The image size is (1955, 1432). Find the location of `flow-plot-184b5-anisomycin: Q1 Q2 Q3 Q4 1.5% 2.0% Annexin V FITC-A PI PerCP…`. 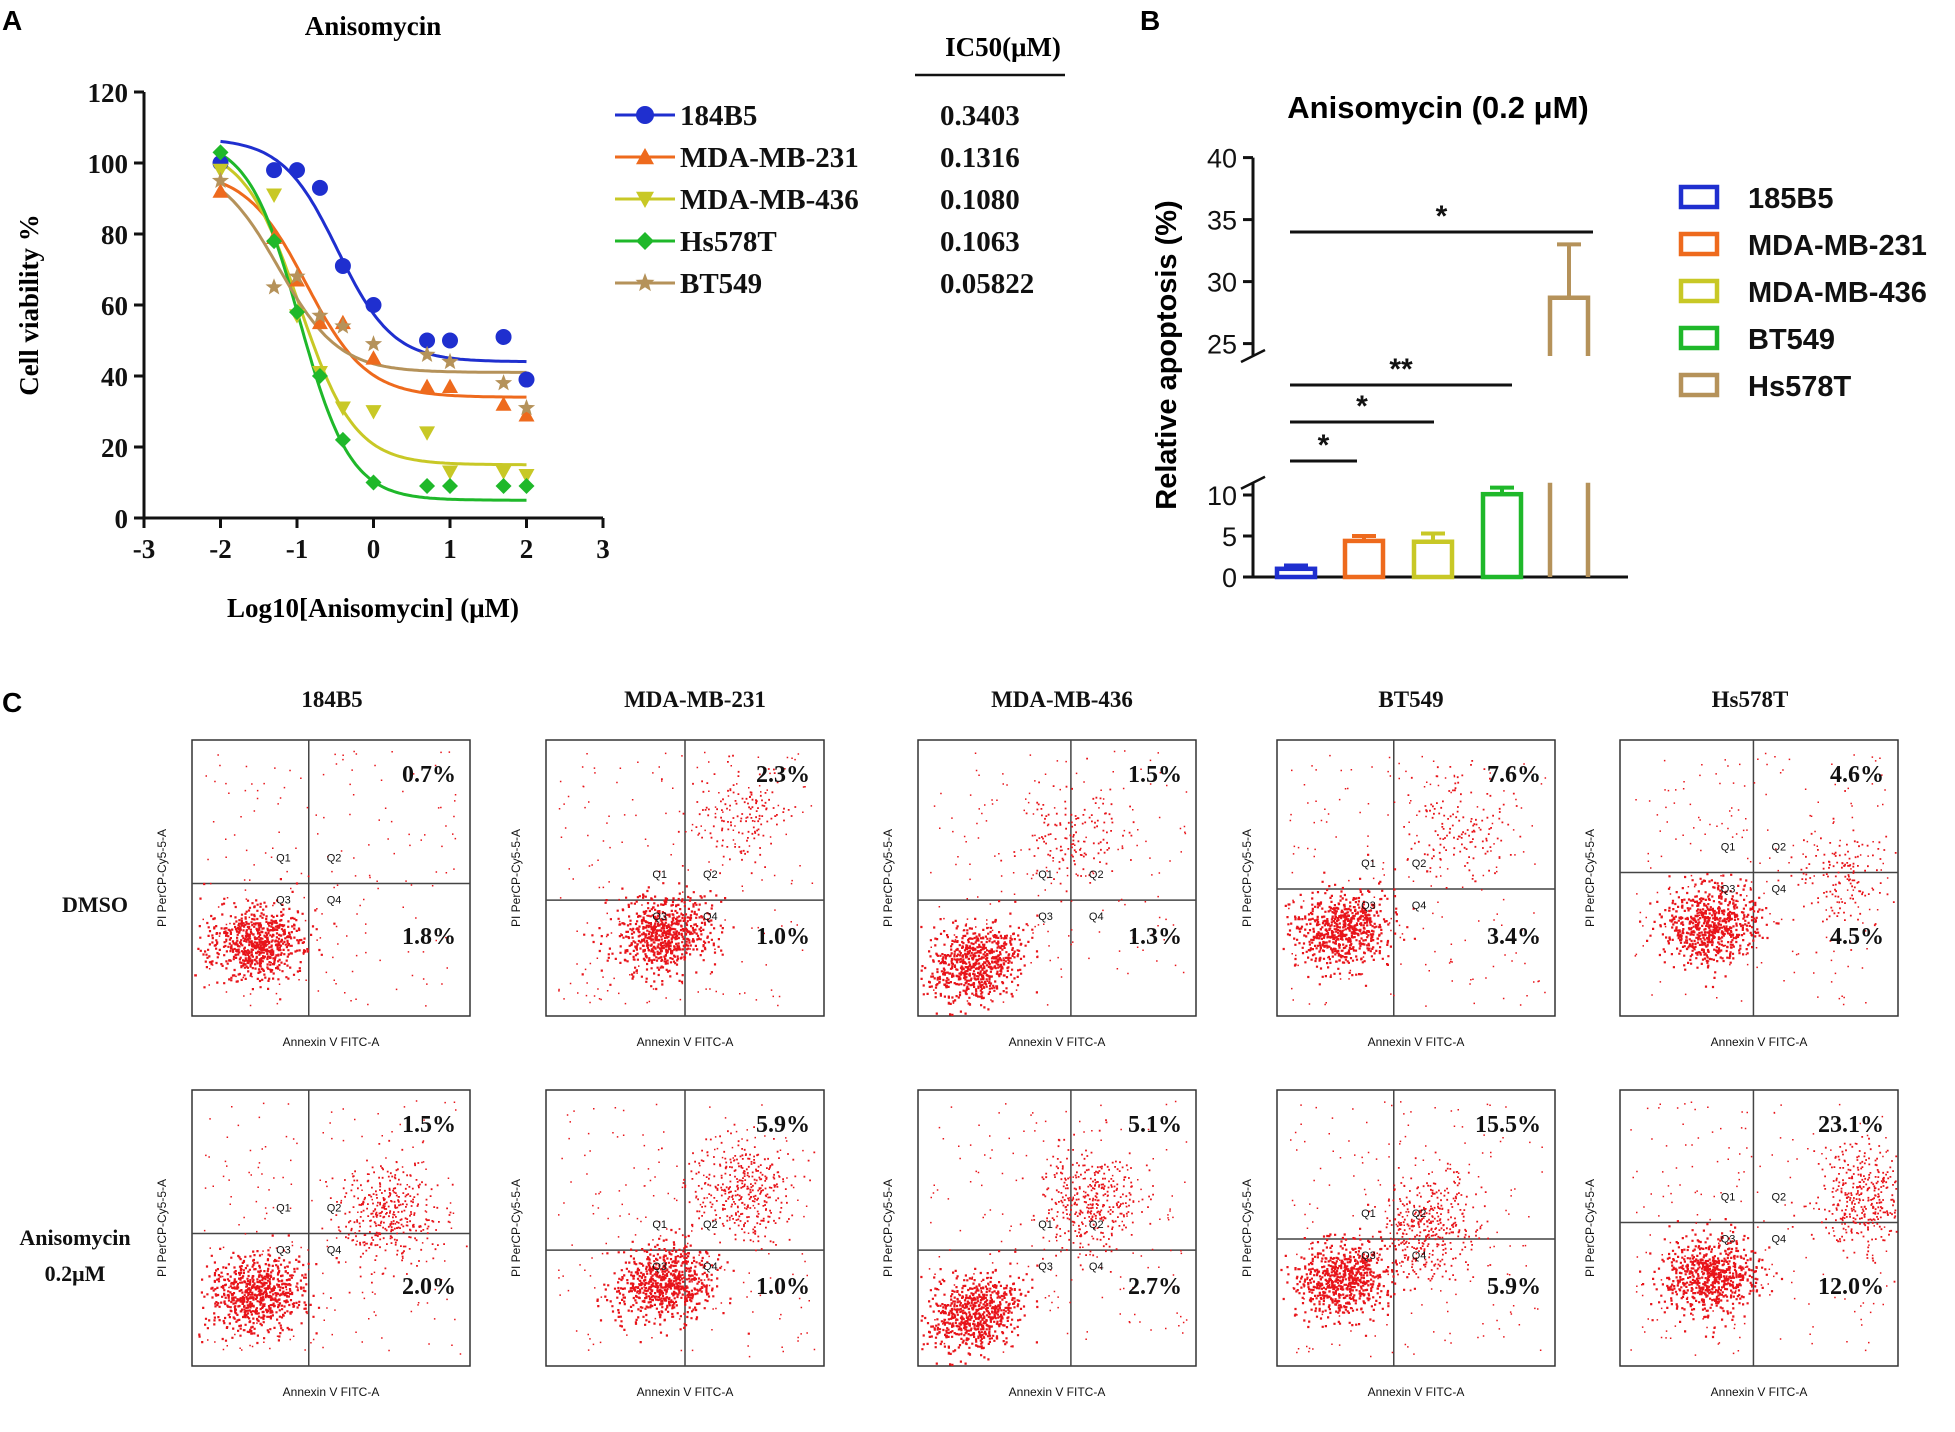

flow-plot-184b5-anisomycin: Q1 Q2 Q3 Q4 1.5% 2.0% Annexin V FITC-A PI PerCP… is located at coordinates (313, 1244).